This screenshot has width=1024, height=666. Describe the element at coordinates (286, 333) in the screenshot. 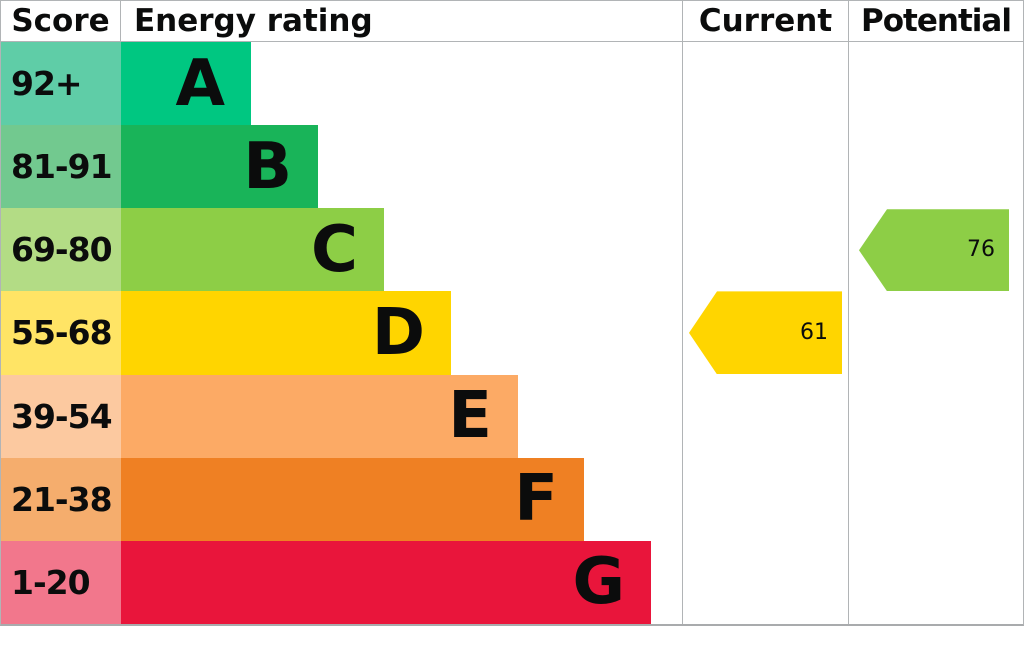

I see `rating-bar-d: D` at that location.